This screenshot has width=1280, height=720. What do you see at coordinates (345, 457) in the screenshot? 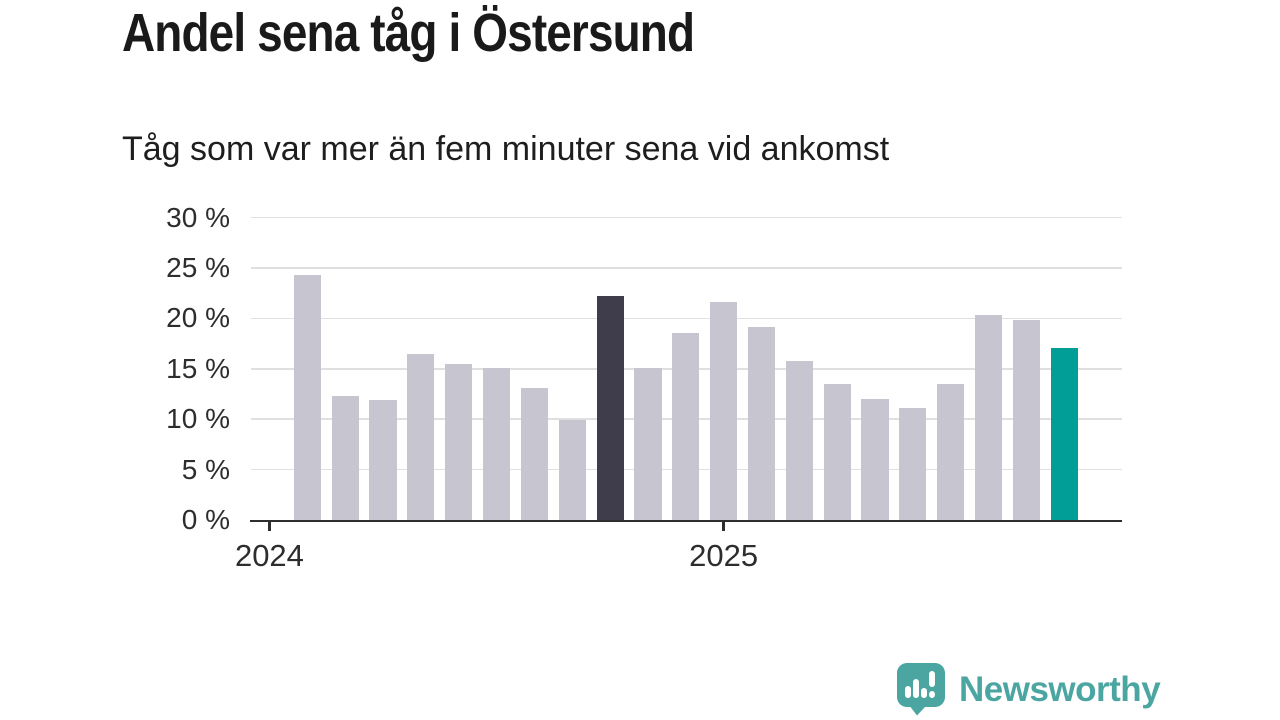
I see `bar-2-base` at bounding box center [345, 457].